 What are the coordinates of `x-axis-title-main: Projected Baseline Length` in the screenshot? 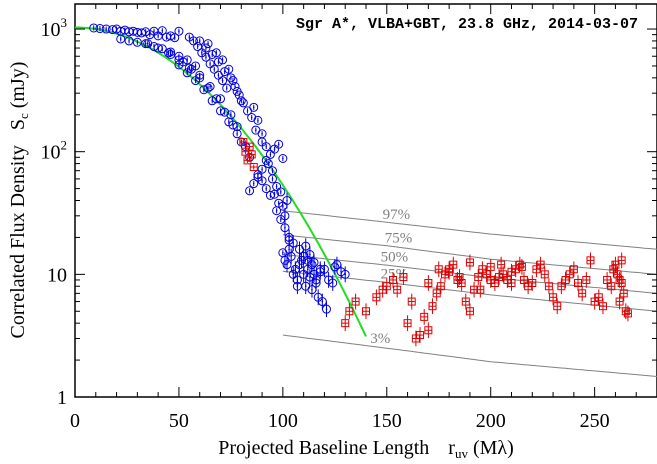 It's located at (323, 448).